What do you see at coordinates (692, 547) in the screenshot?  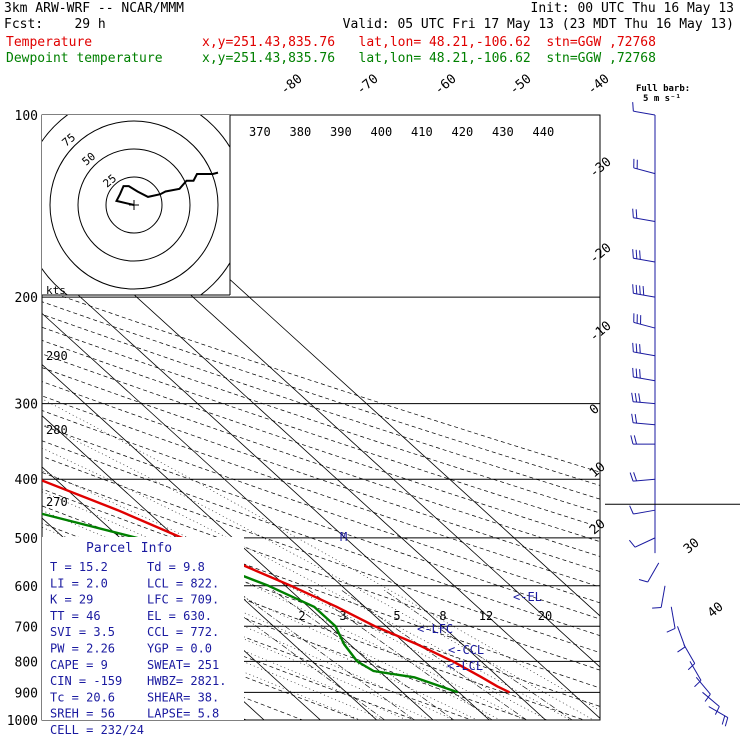 I see `isotherm-label: 30` at bounding box center [692, 547].